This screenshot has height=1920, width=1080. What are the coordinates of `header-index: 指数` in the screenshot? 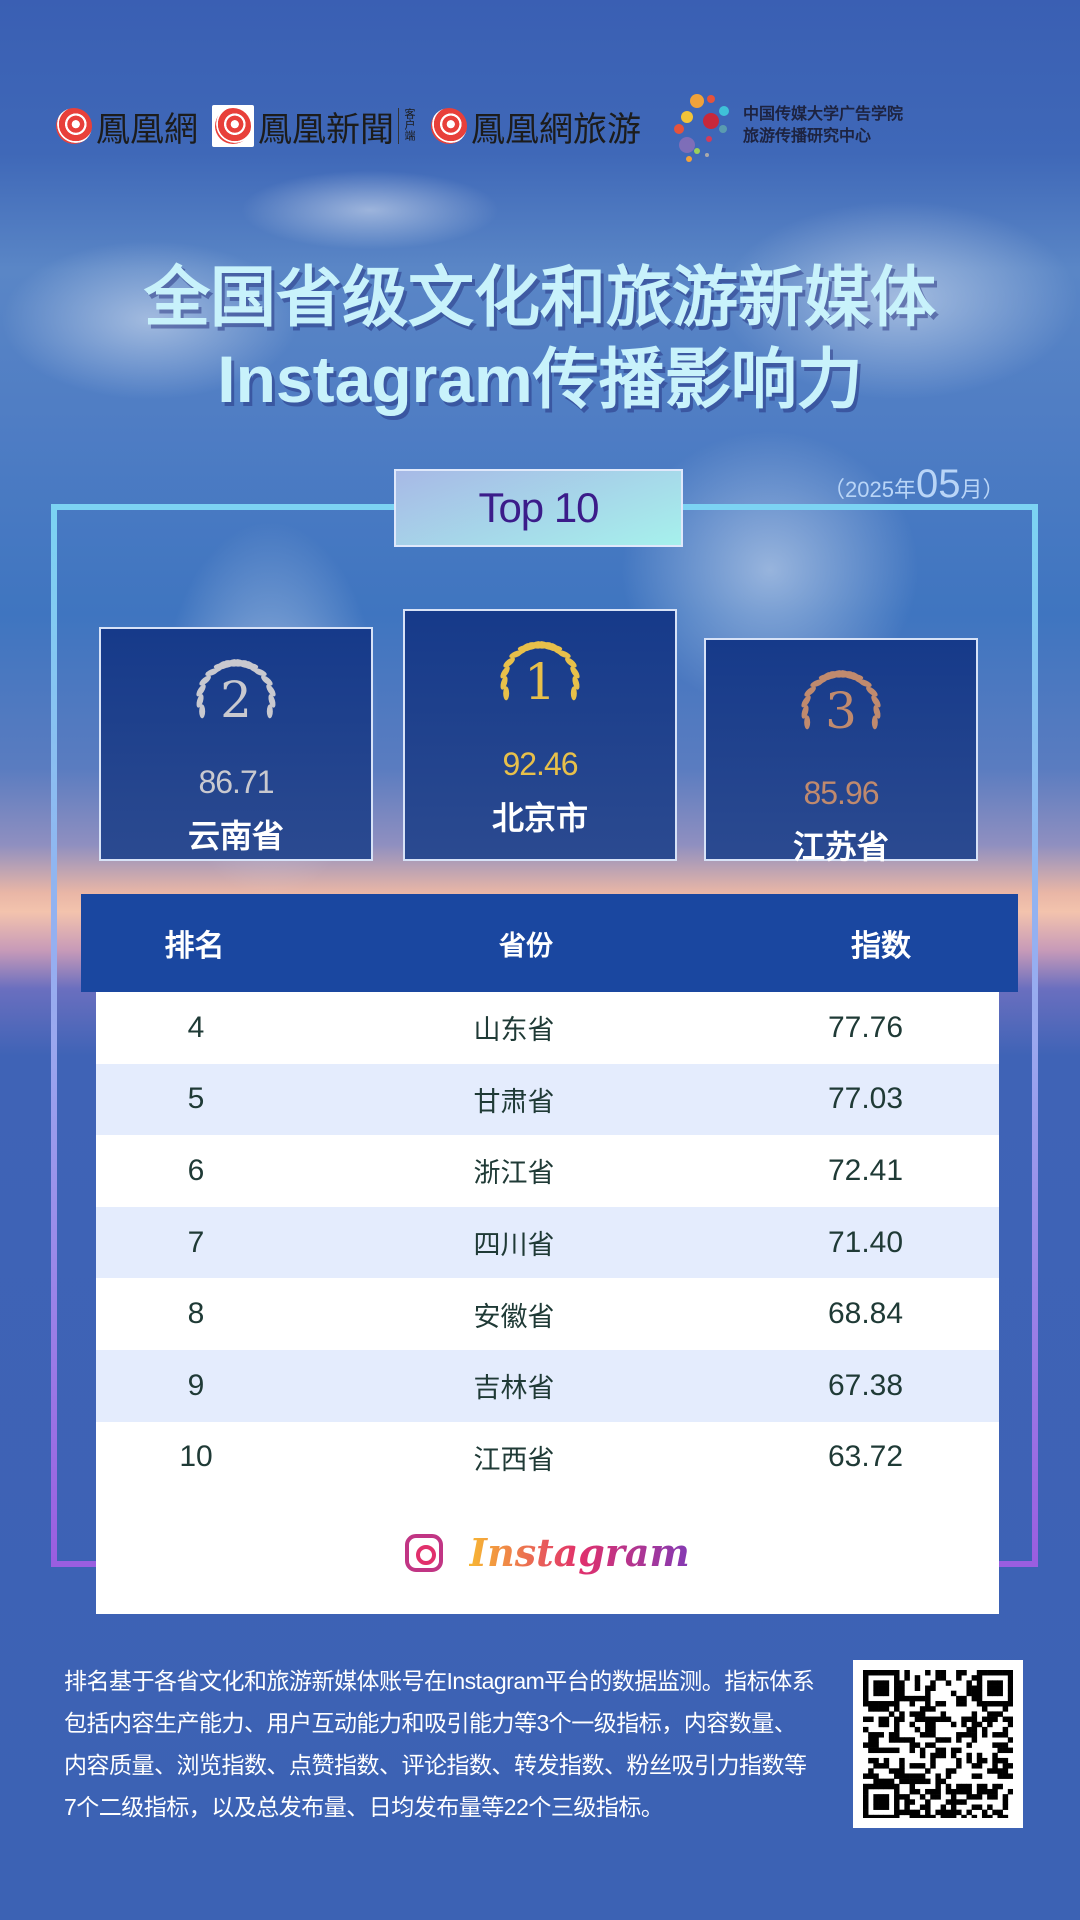 It's located at (881, 946).